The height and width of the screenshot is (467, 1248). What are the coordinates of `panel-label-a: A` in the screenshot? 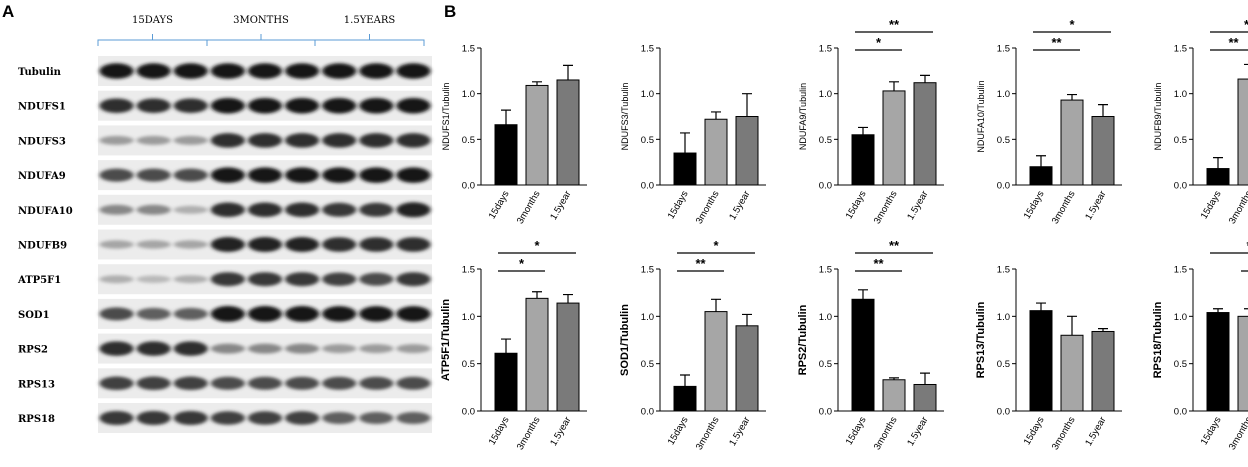 It's located at (8, 11).